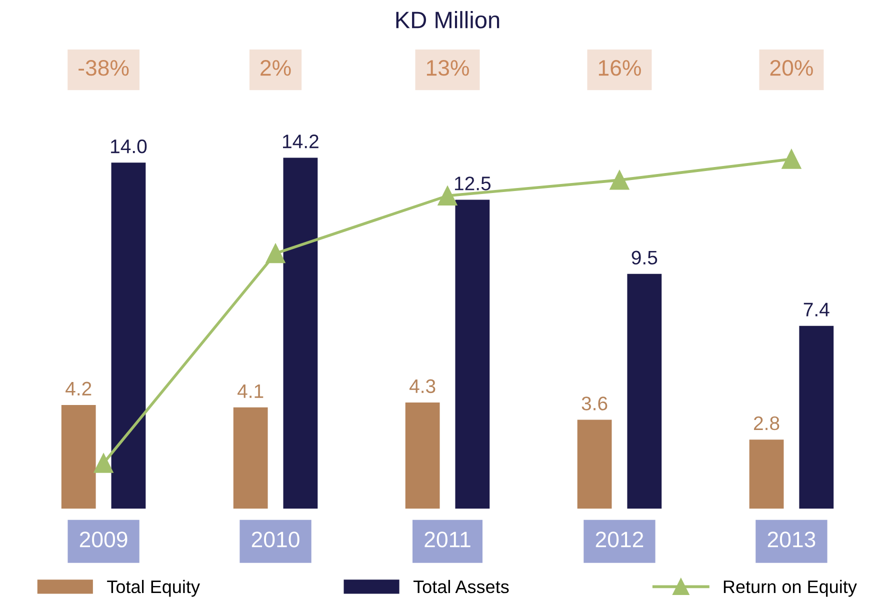 The height and width of the screenshot is (613, 895). I want to click on data-label: 9.5, so click(645, 257).